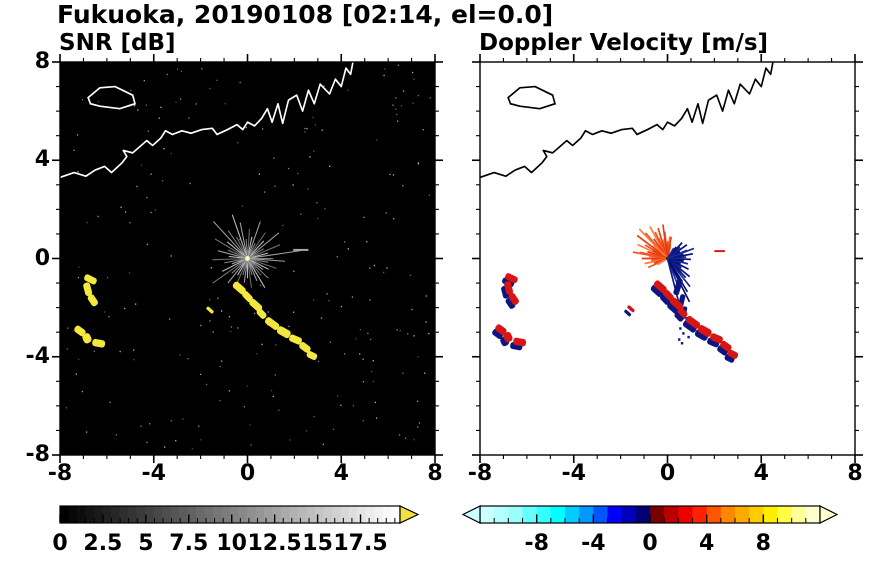  What do you see at coordinates (37, 454) in the screenshot?
I see `y-tick-label: -8` at bounding box center [37, 454].